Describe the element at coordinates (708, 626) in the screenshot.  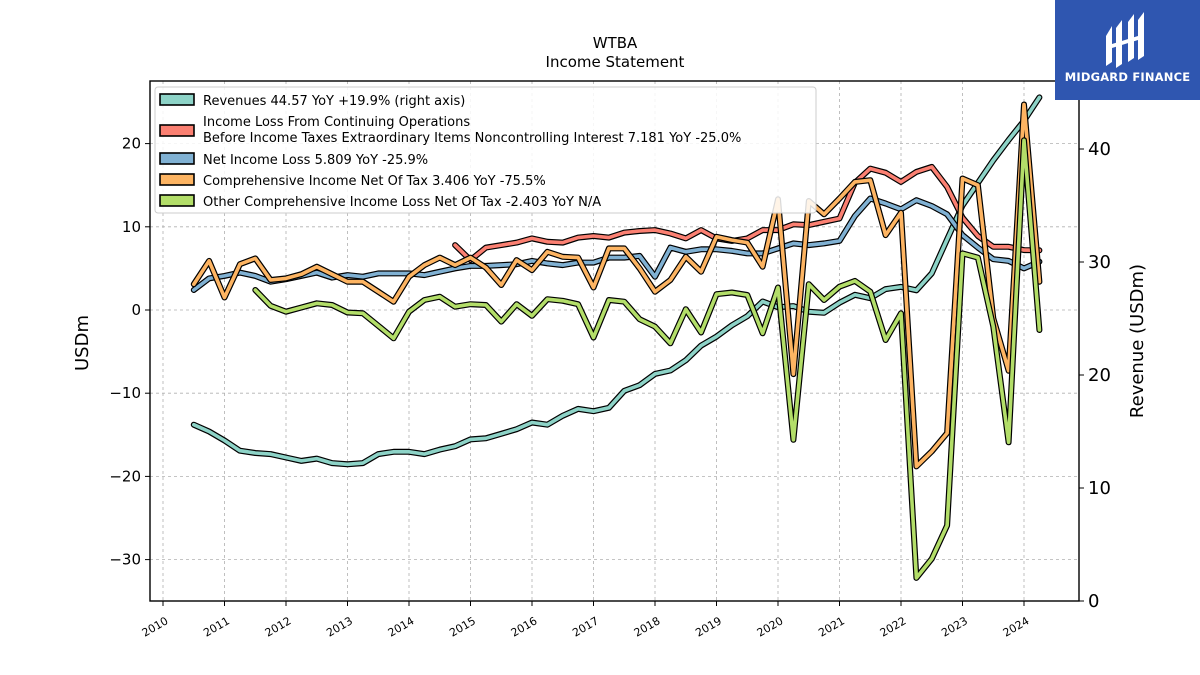
I see `x-tick-label: 2019` at that location.